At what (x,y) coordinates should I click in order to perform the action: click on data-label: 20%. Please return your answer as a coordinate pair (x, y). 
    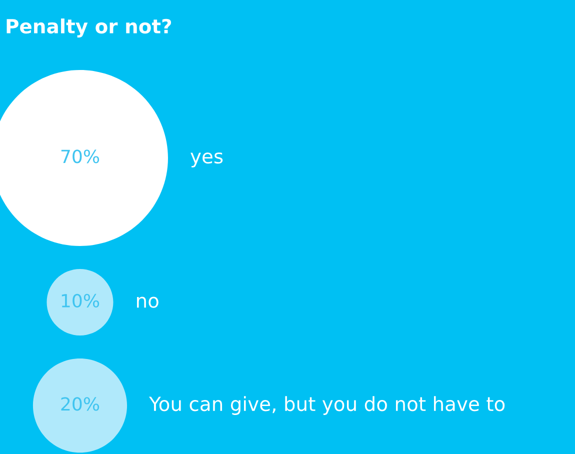
    Looking at the image, I should click on (80, 404).